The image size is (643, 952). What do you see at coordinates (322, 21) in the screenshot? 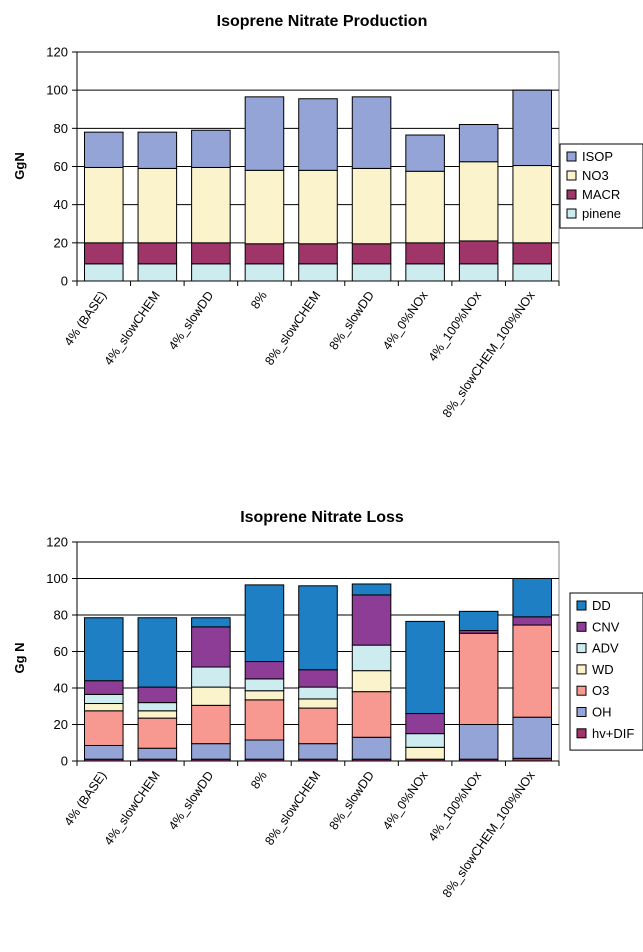
I see `chart-title: Isoprene Nitrate Production` at bounding box center [322, 21].